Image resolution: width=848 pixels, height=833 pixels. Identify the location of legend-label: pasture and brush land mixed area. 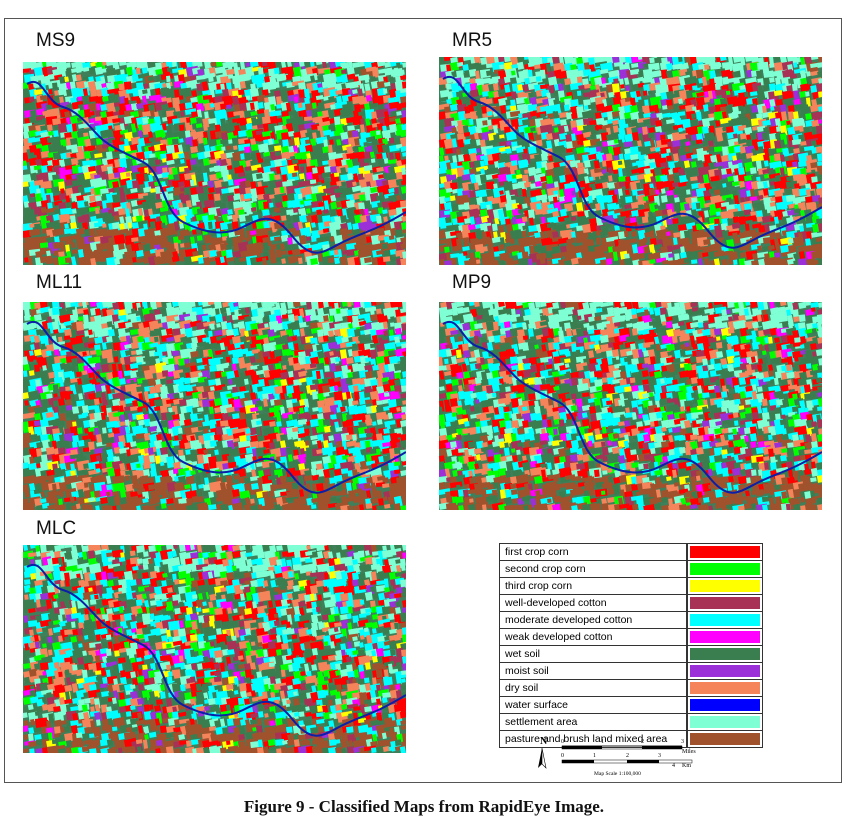
(593, 739).